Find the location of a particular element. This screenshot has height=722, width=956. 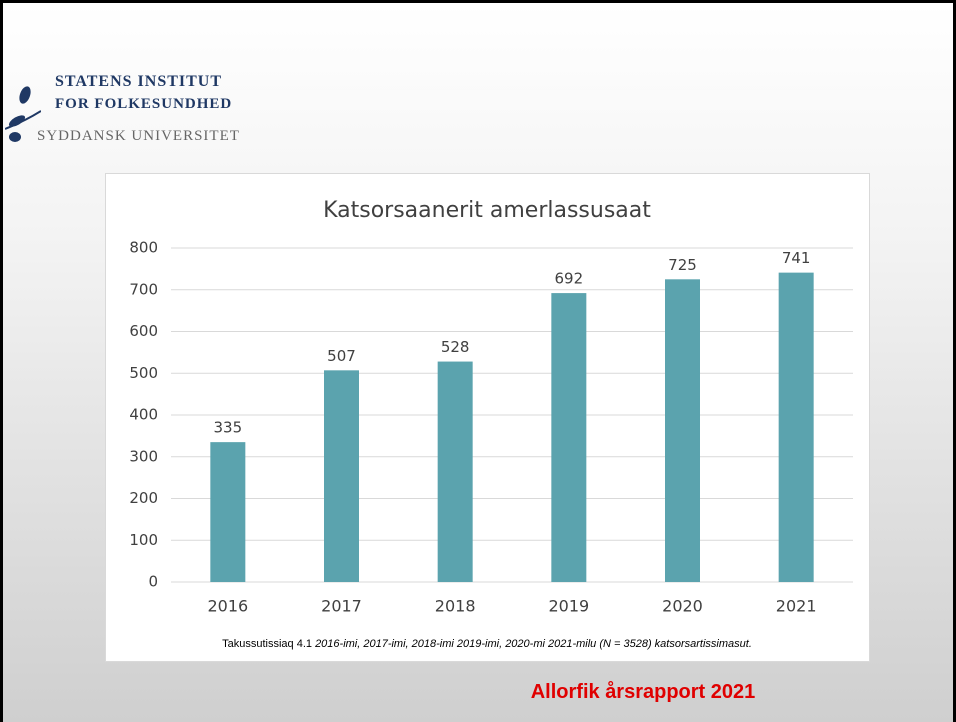

data-label: 741 is located at coordinates (796, 258).